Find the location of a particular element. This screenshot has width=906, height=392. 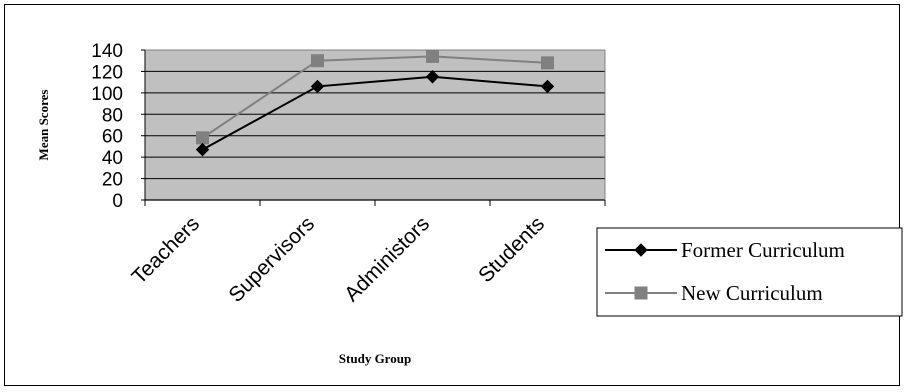

y-tick-label: 0 is located at coordinates (117, 201).